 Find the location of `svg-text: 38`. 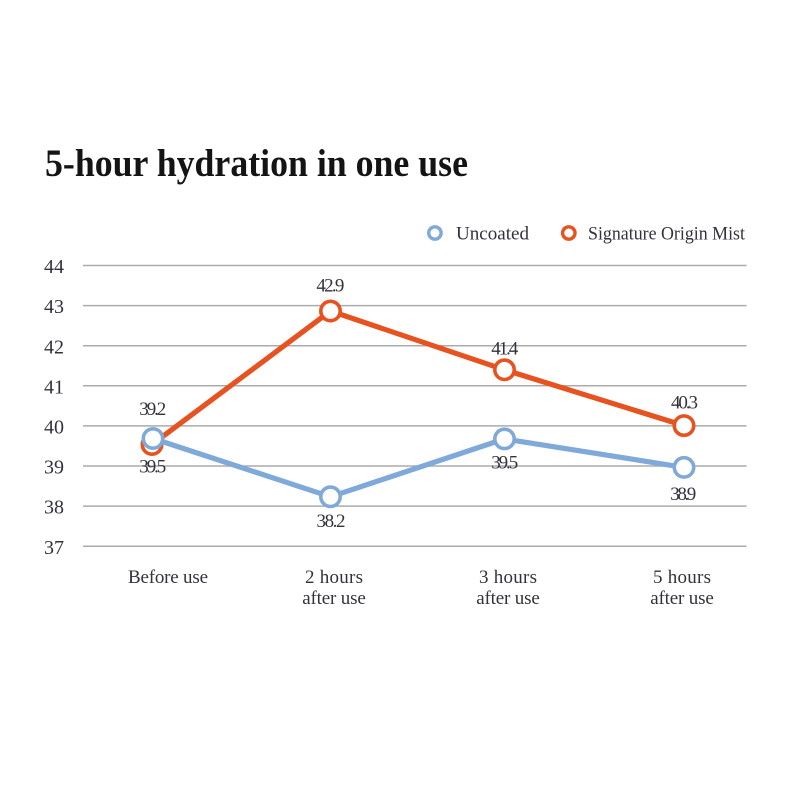

svg-text: 38 is located at coordinates (54, 508).